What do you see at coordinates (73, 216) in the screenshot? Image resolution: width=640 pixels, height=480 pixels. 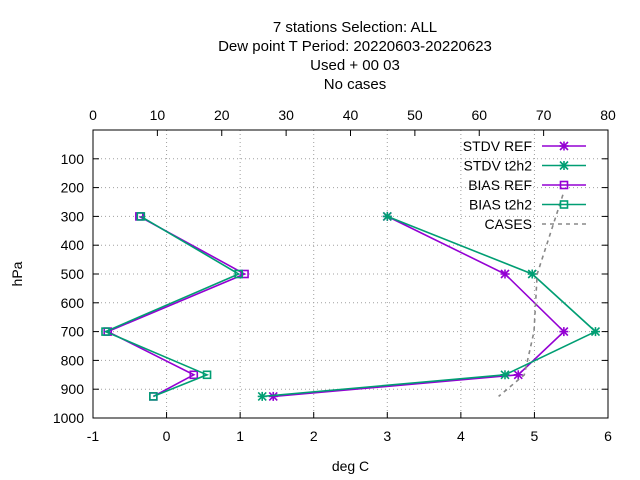 I see `y-tick-label: 300` at bounding box center [73, 216].